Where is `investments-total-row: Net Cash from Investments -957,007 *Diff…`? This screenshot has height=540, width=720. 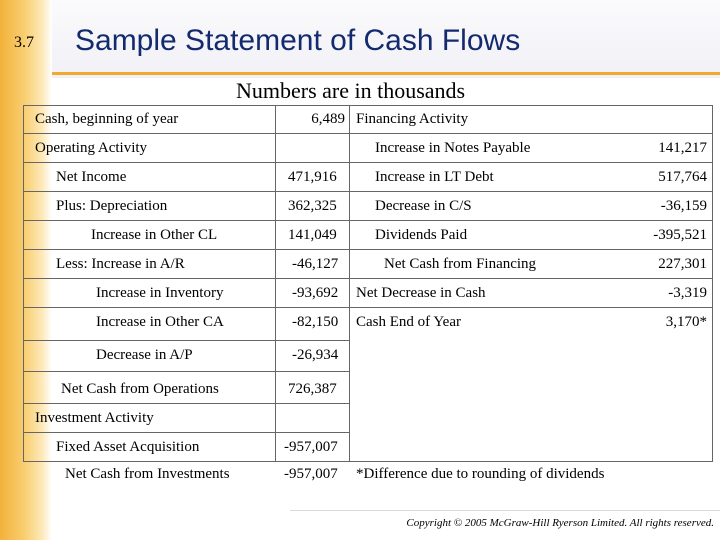
investments-total-row: Net Cash from Investments -957,007 *Diff… is located at coordinates (368, 477).